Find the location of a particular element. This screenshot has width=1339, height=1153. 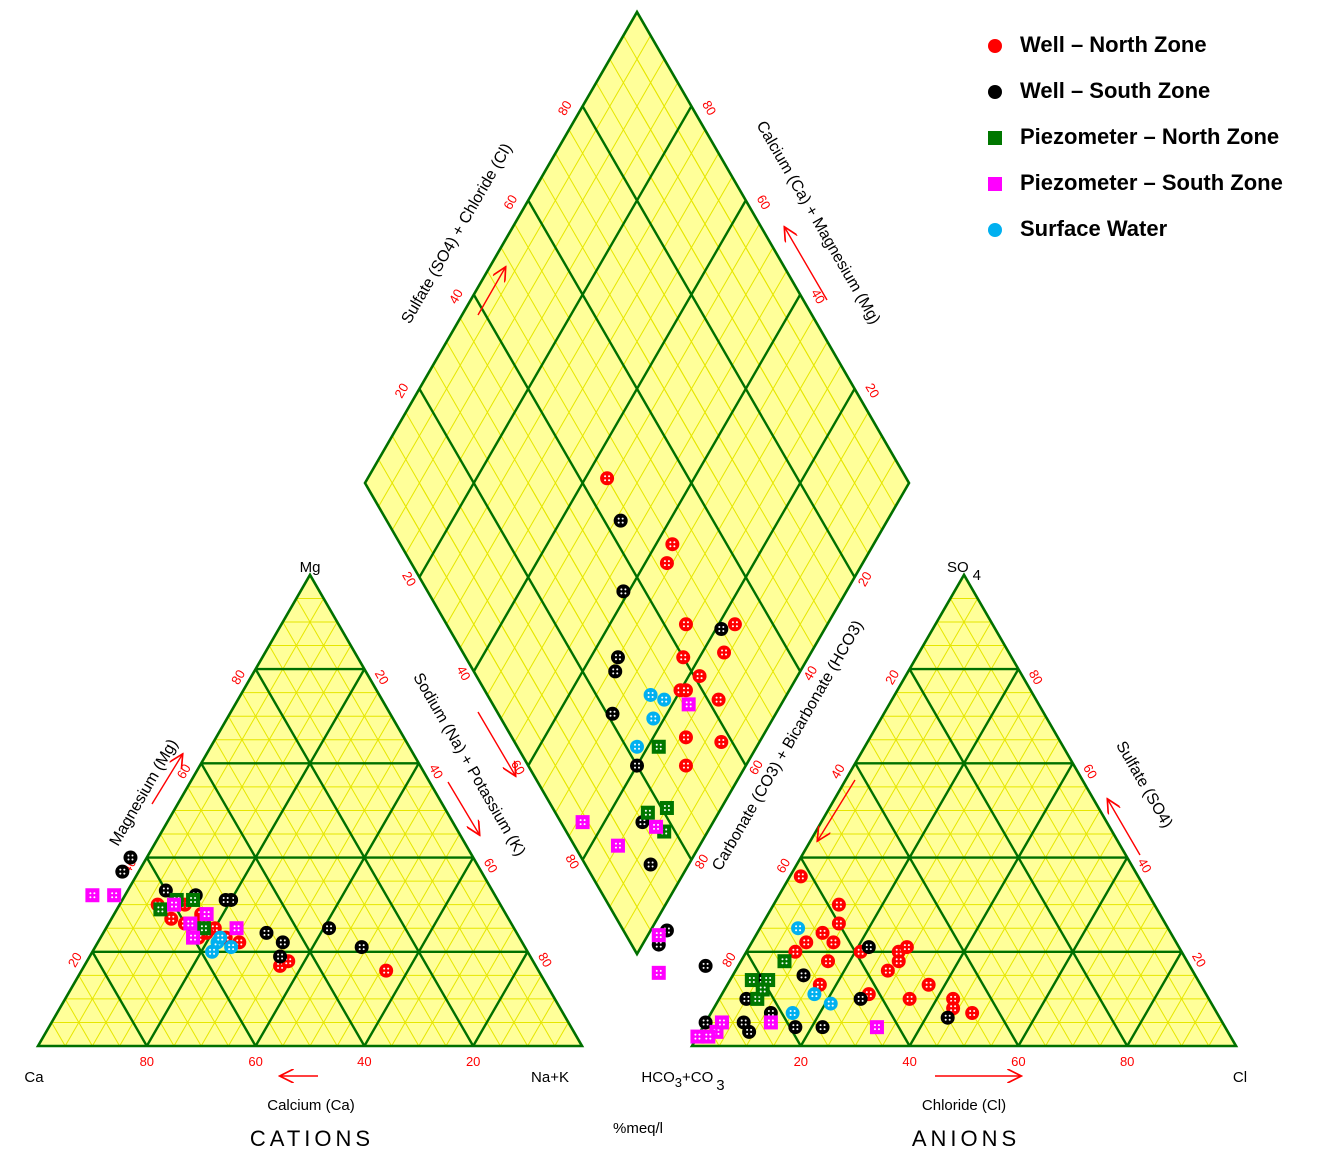

anion-right-tick-label: 60 is located at coordinates (1090, 771).